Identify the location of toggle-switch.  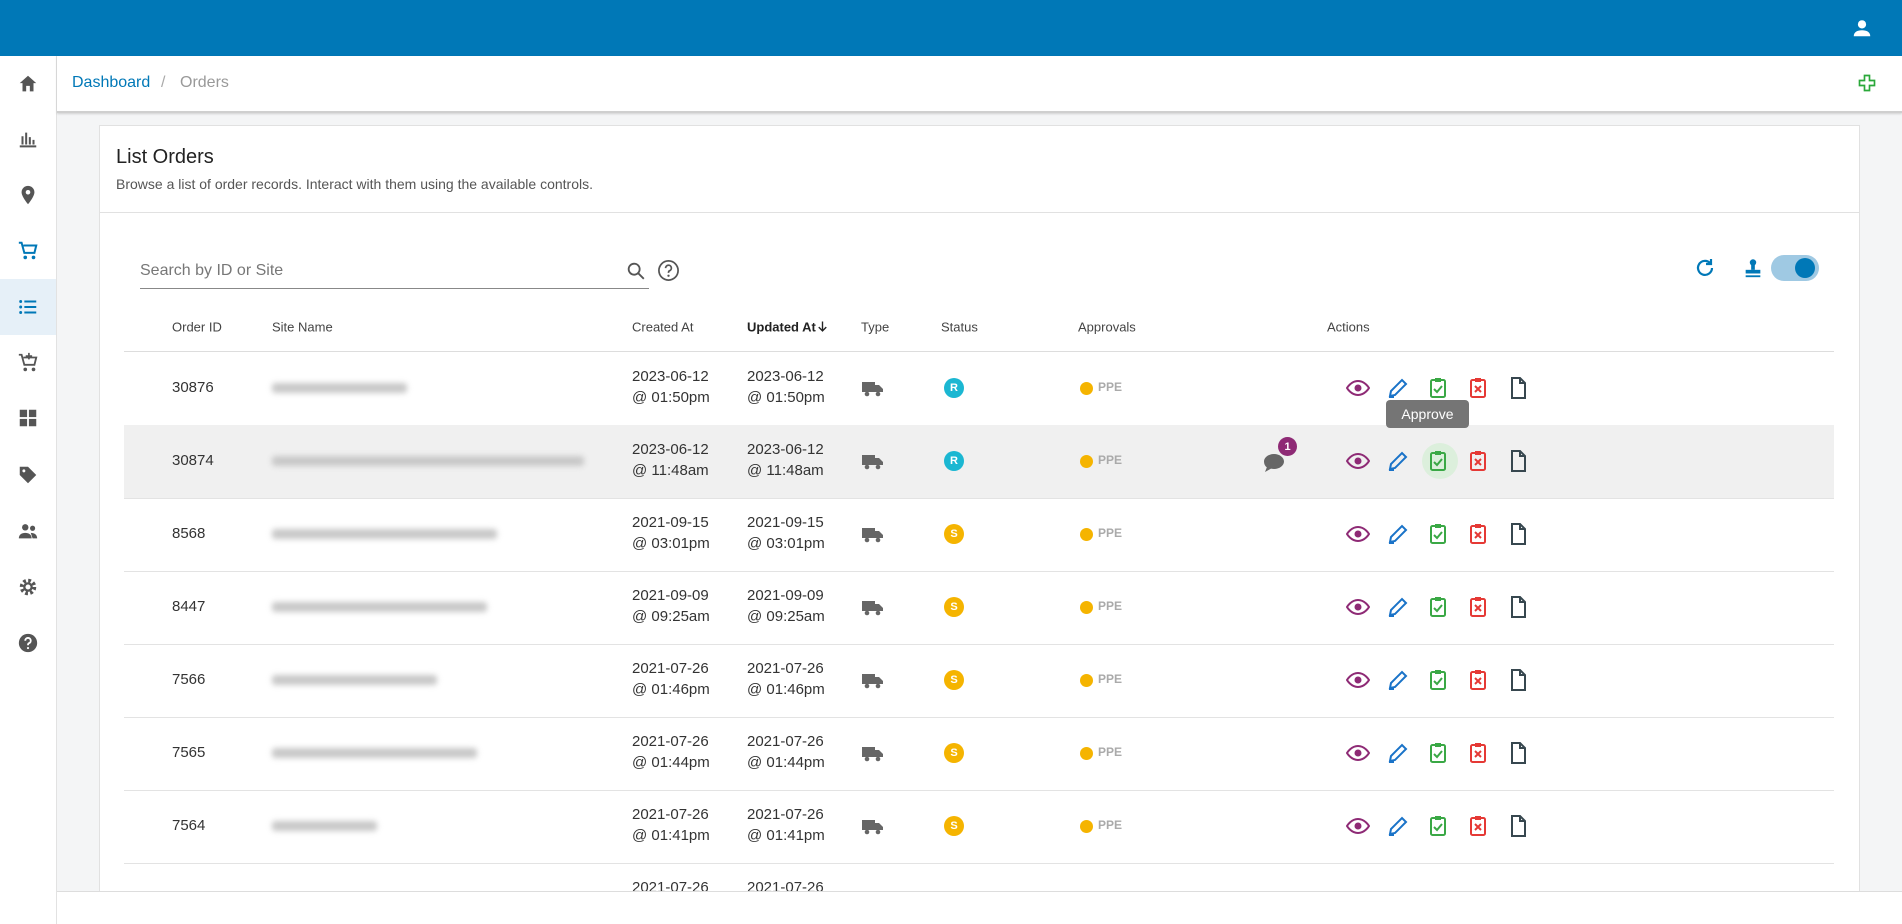
(1795, 268).